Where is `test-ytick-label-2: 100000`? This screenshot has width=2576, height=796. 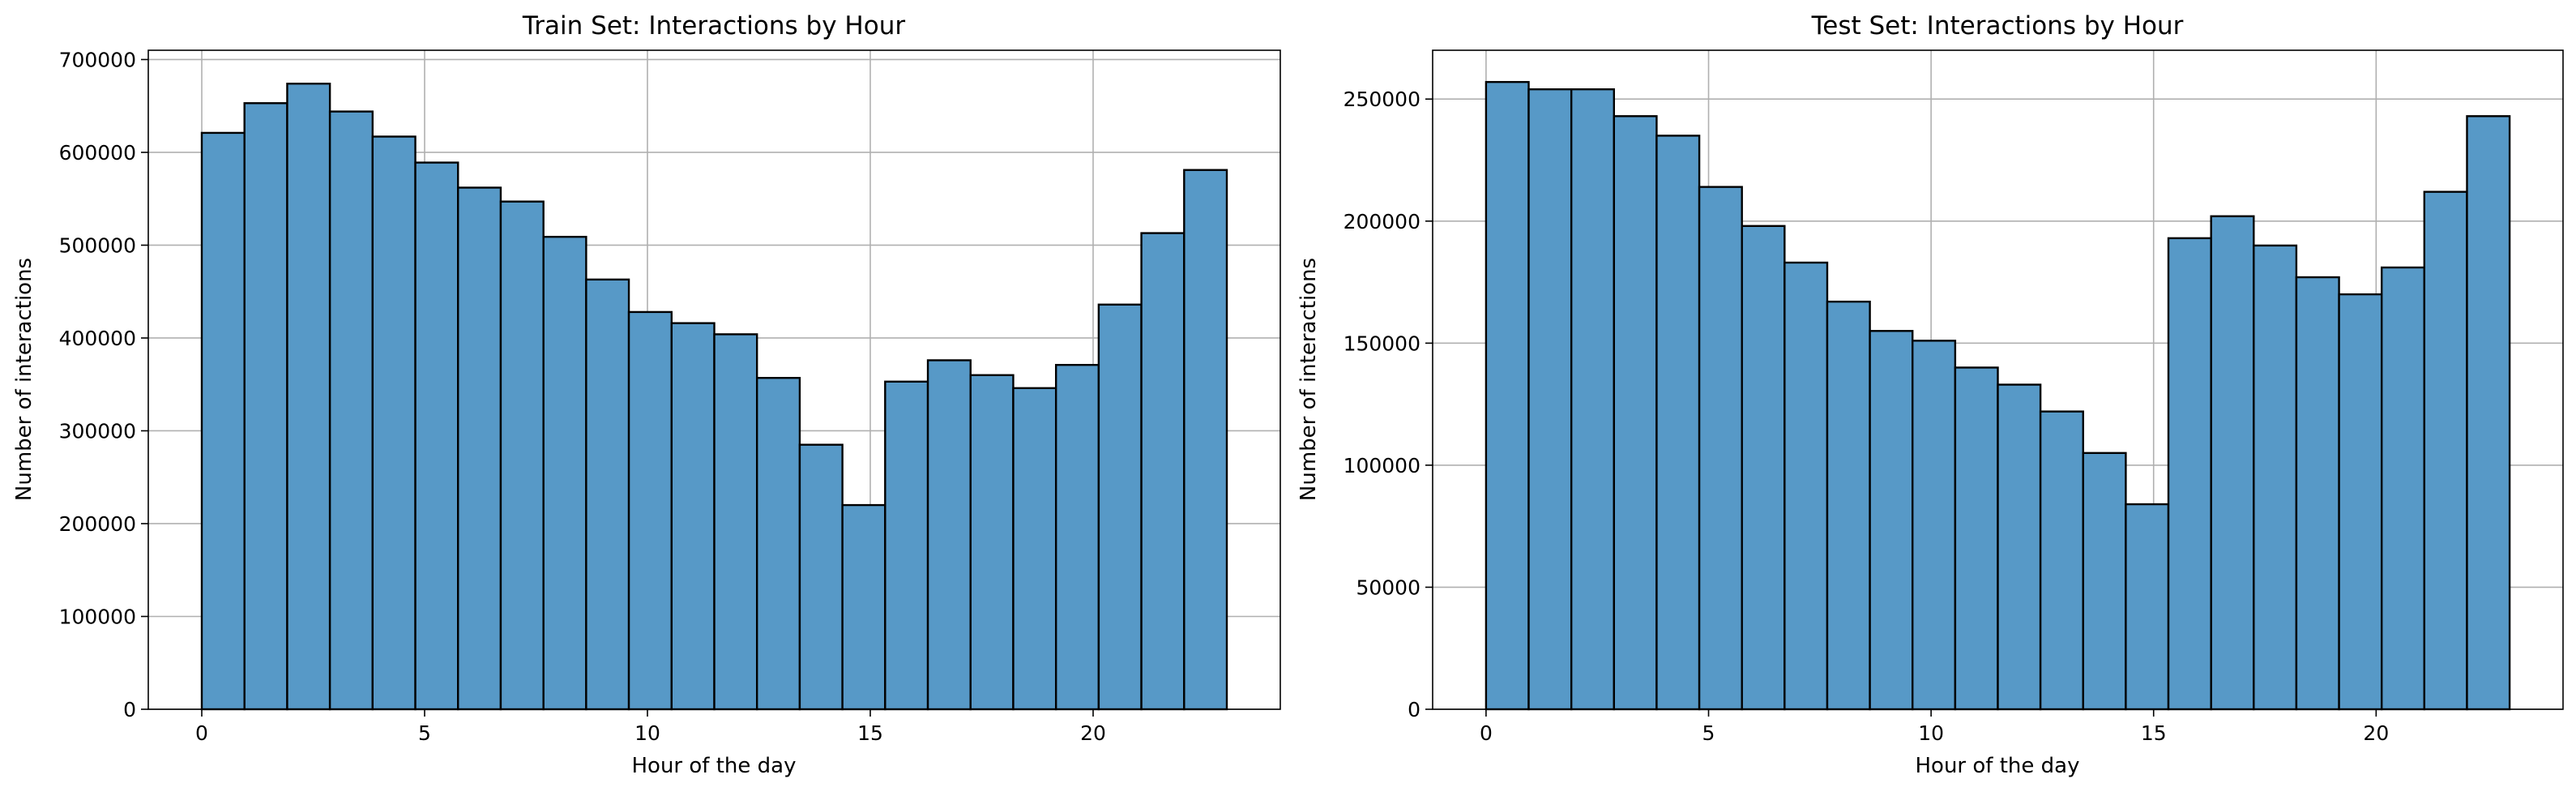 test-ytick-label-2: 100000 is located at coordinates (1382, 466).